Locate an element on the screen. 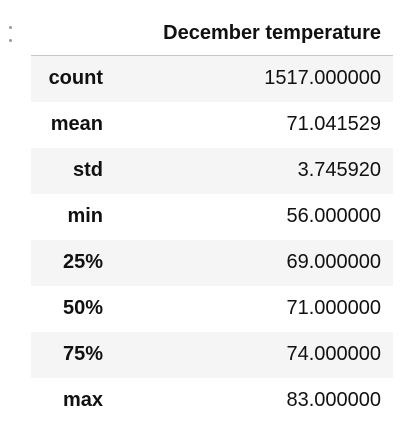 This screenshot has height=424, width=418. table-header: December temperature is located at coordinates (212, 33).